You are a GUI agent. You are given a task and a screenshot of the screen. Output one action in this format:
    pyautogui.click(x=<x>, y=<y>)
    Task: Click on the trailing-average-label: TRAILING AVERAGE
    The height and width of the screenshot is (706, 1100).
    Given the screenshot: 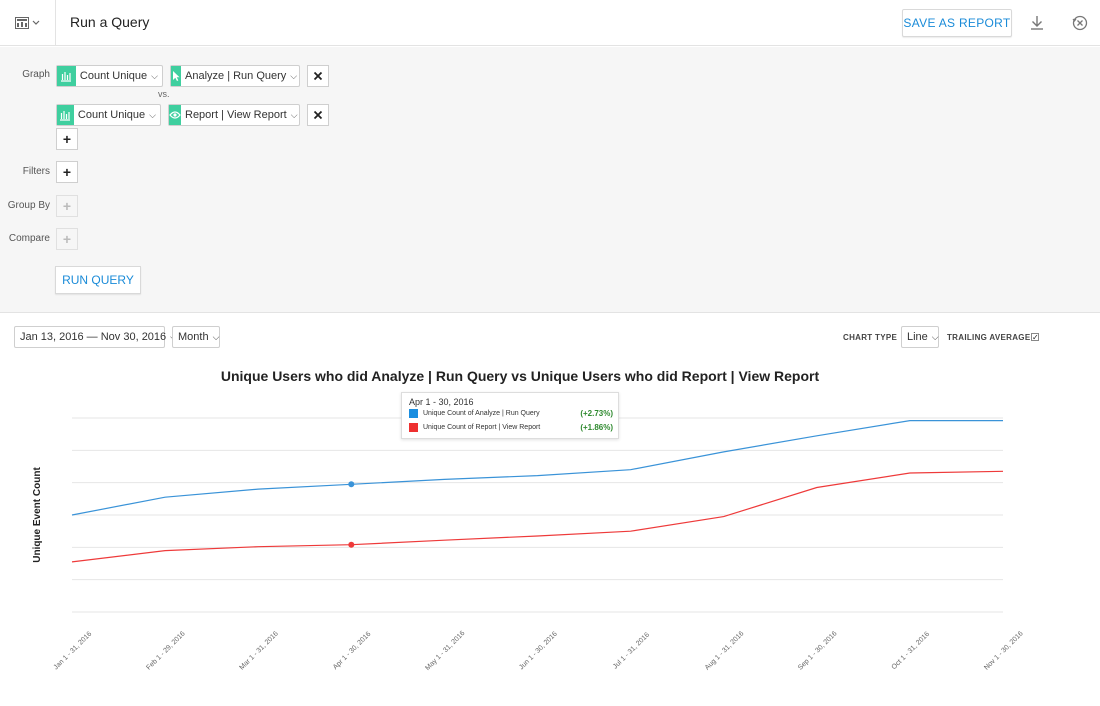 What is the action you would take?
    pyautogui.click(x=989, y=337)
    